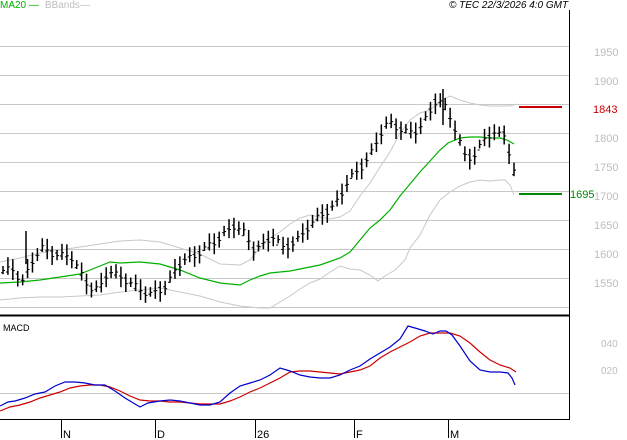 This screenshot has width=627, height=440. Describe the element at coordinates (13, 5) in the screenshot. I see `legend-ma20-label: MA20` at that location.